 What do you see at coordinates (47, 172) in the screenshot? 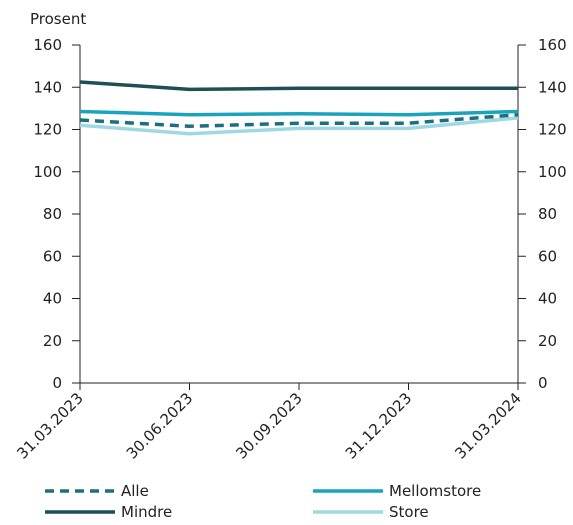
I see `y-tick-label: 100` at bounding box center [47, 172].